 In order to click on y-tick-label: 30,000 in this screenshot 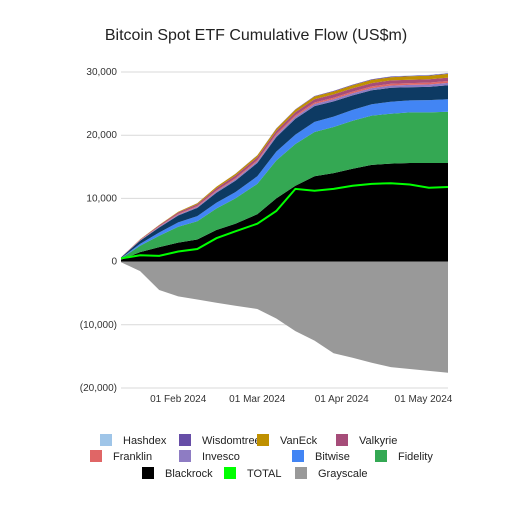, I will do `click(101, 72)`.